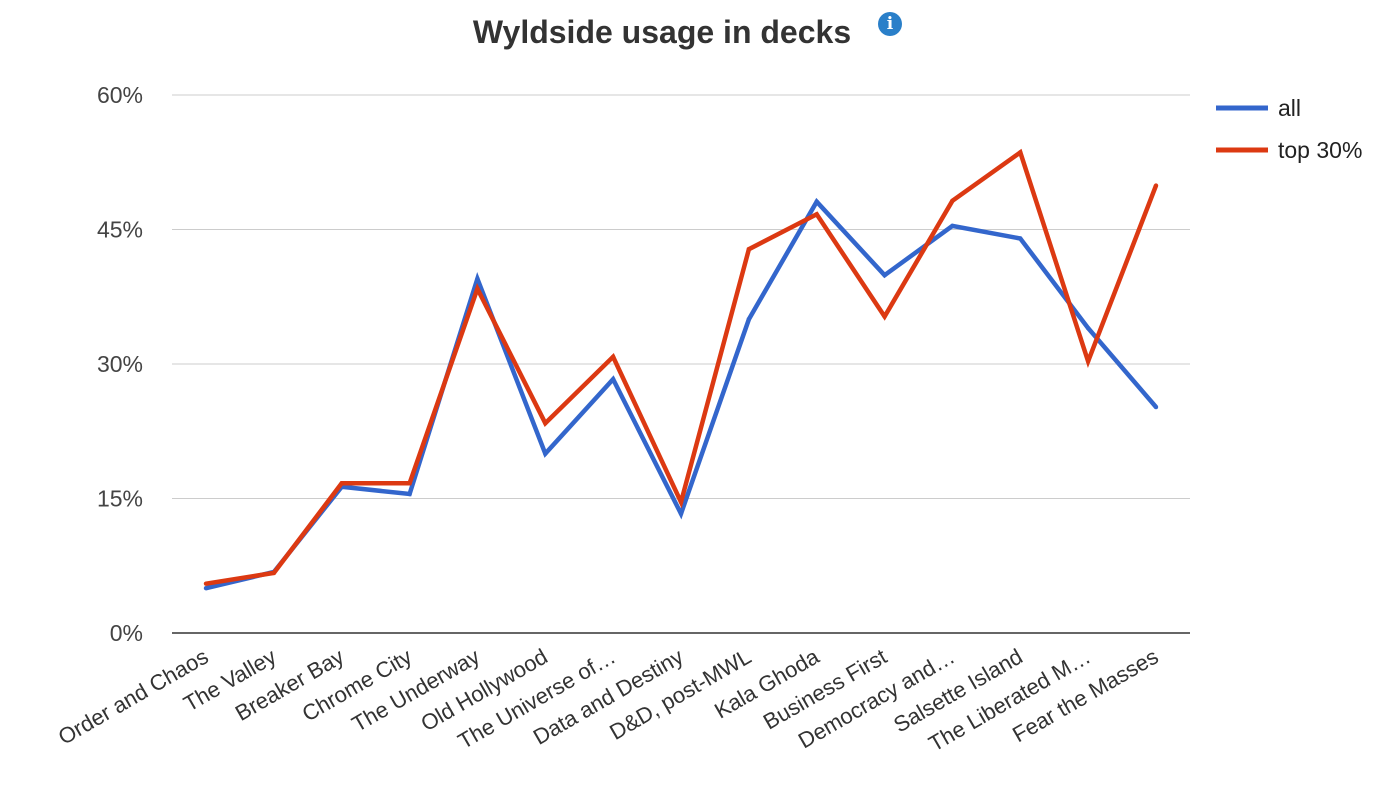 The height and width of the screenshot is (786, 1384). Describe the element at coordinates (120, 230) in the screenshot. I see `y-tick-label: 45%` at that location.